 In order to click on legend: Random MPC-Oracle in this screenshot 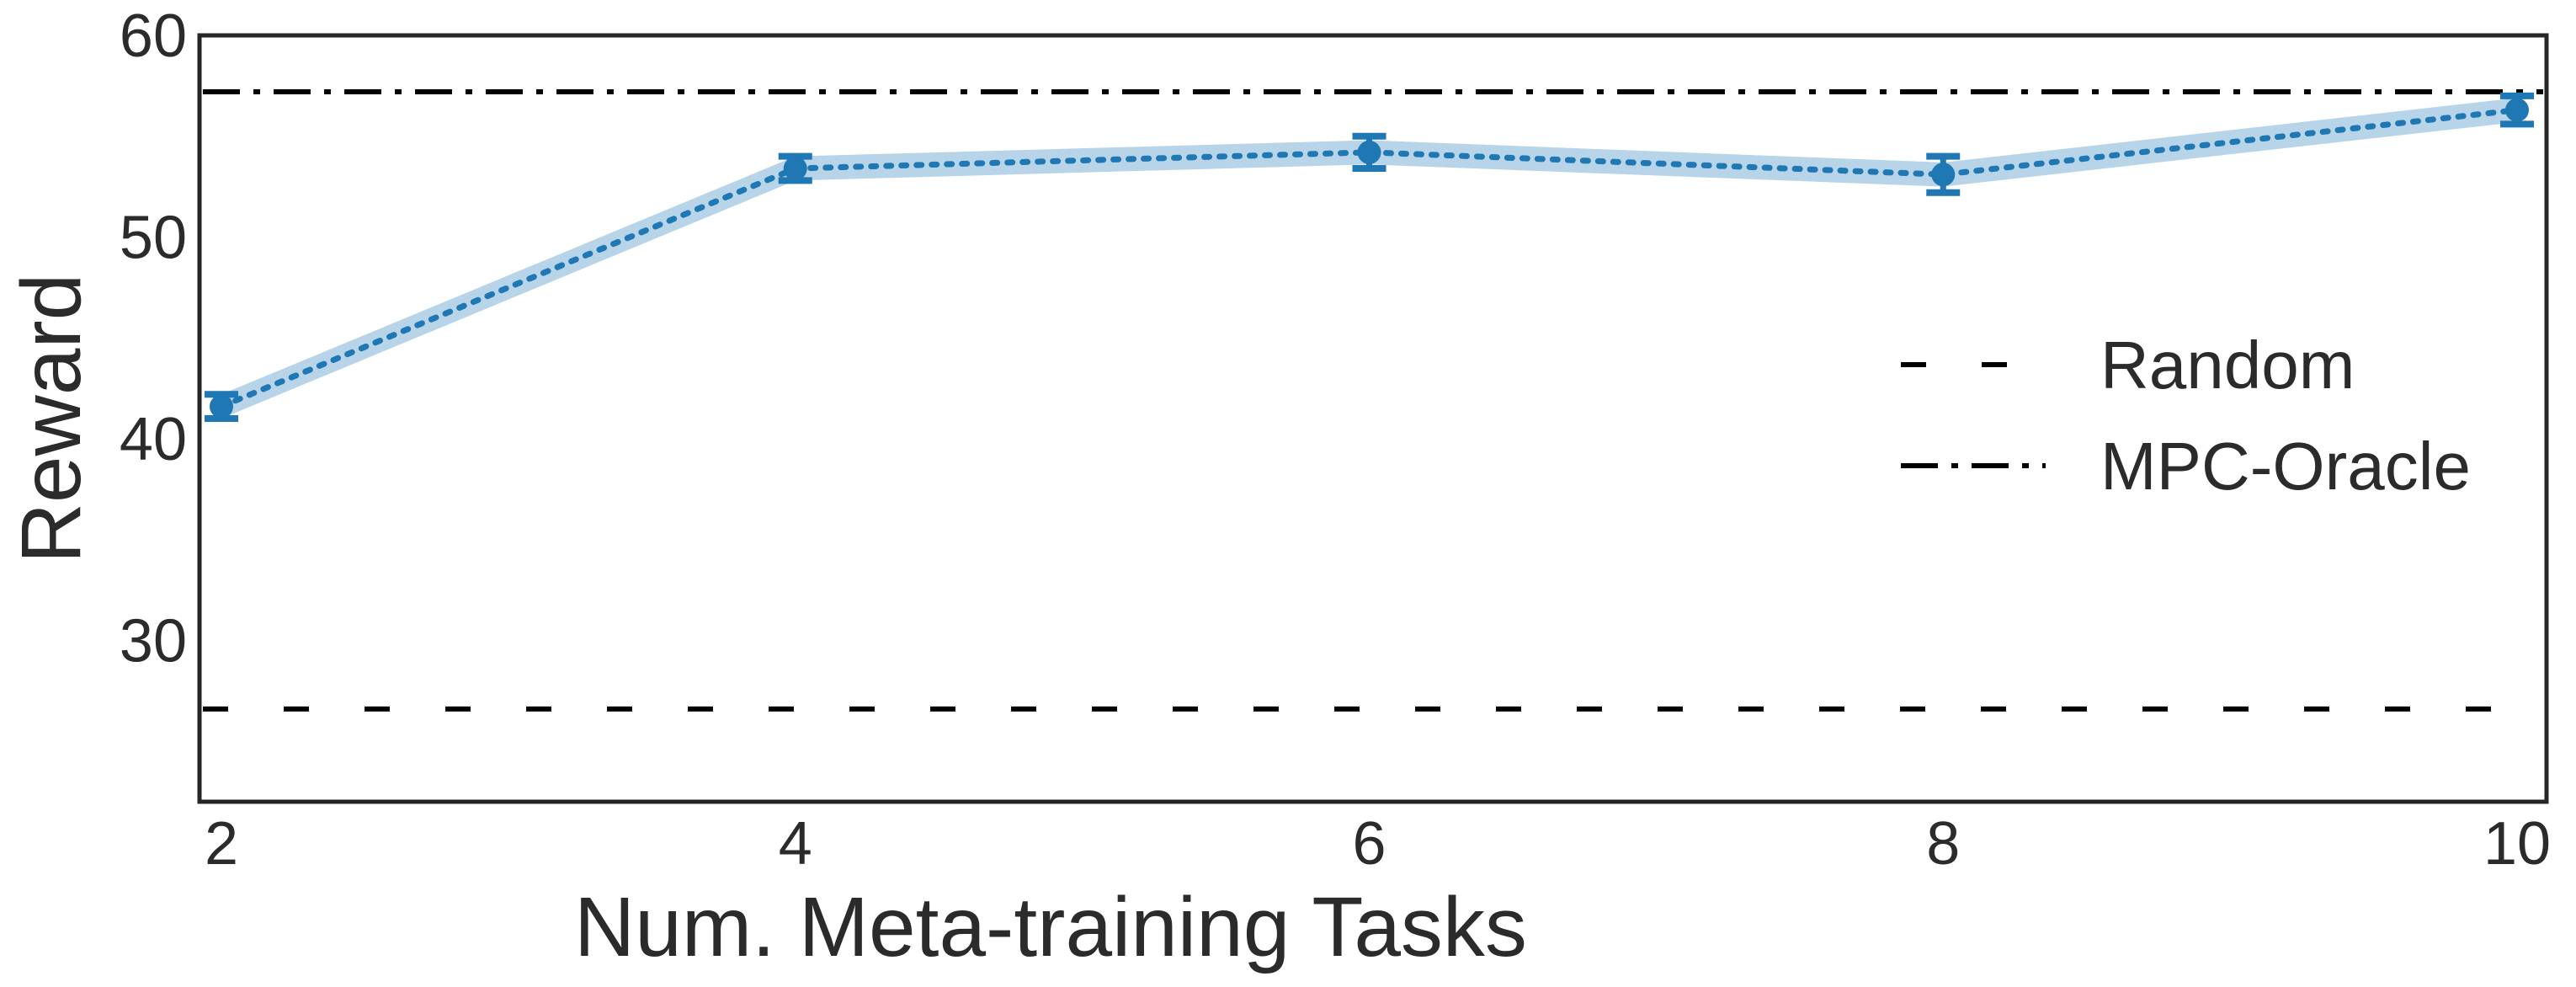, I will do `click(2186, 416)`.